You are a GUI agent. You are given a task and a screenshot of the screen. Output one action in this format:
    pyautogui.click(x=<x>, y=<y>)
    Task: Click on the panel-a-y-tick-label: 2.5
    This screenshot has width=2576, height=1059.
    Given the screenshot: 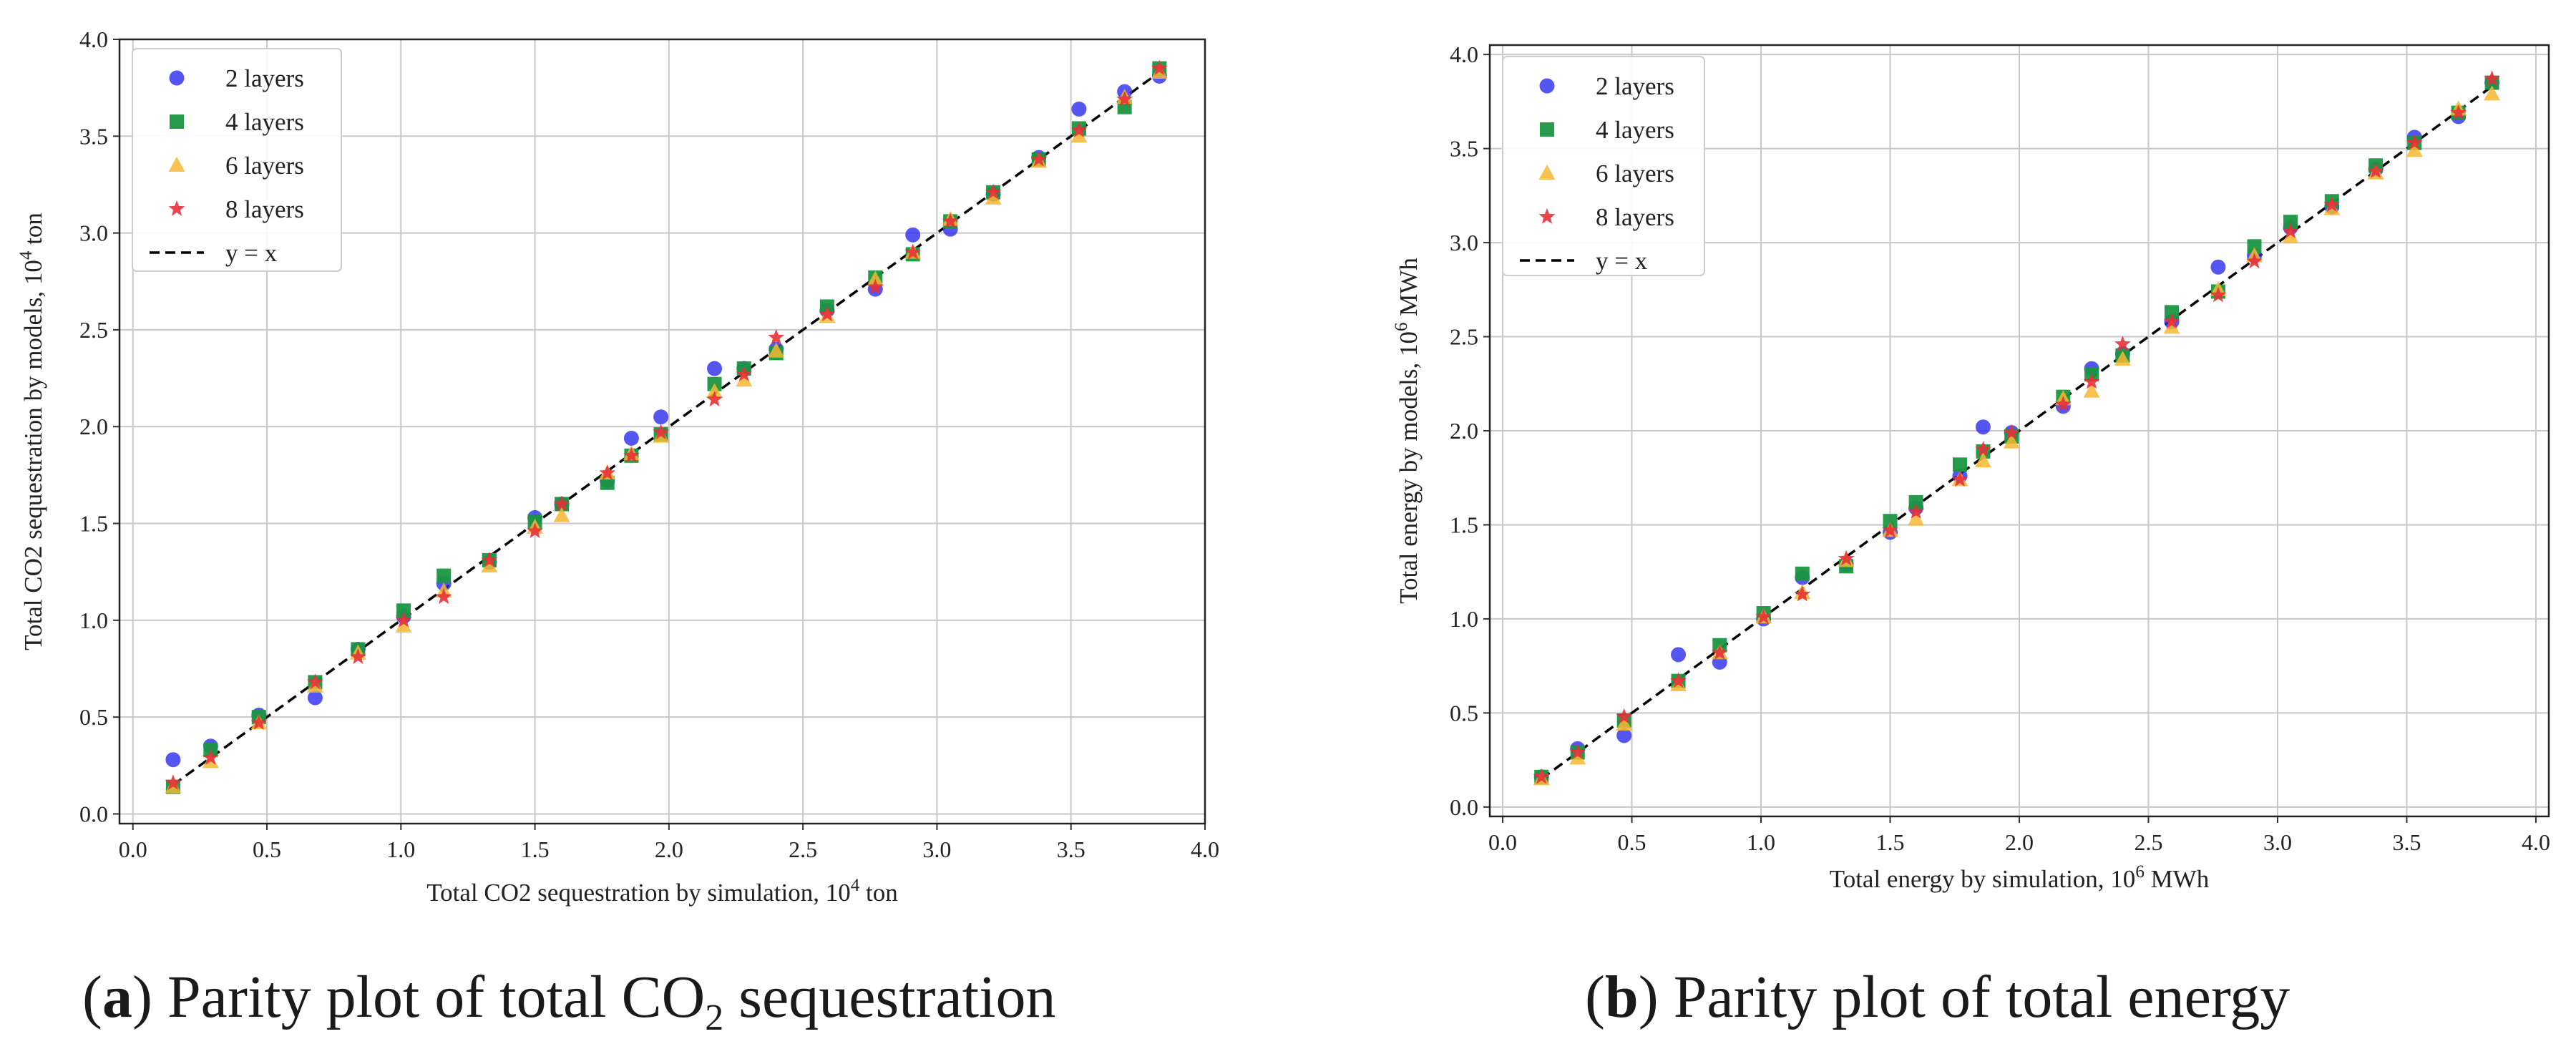 What is the action you would take?
    pyautogui.click(x=93, y=330)
    